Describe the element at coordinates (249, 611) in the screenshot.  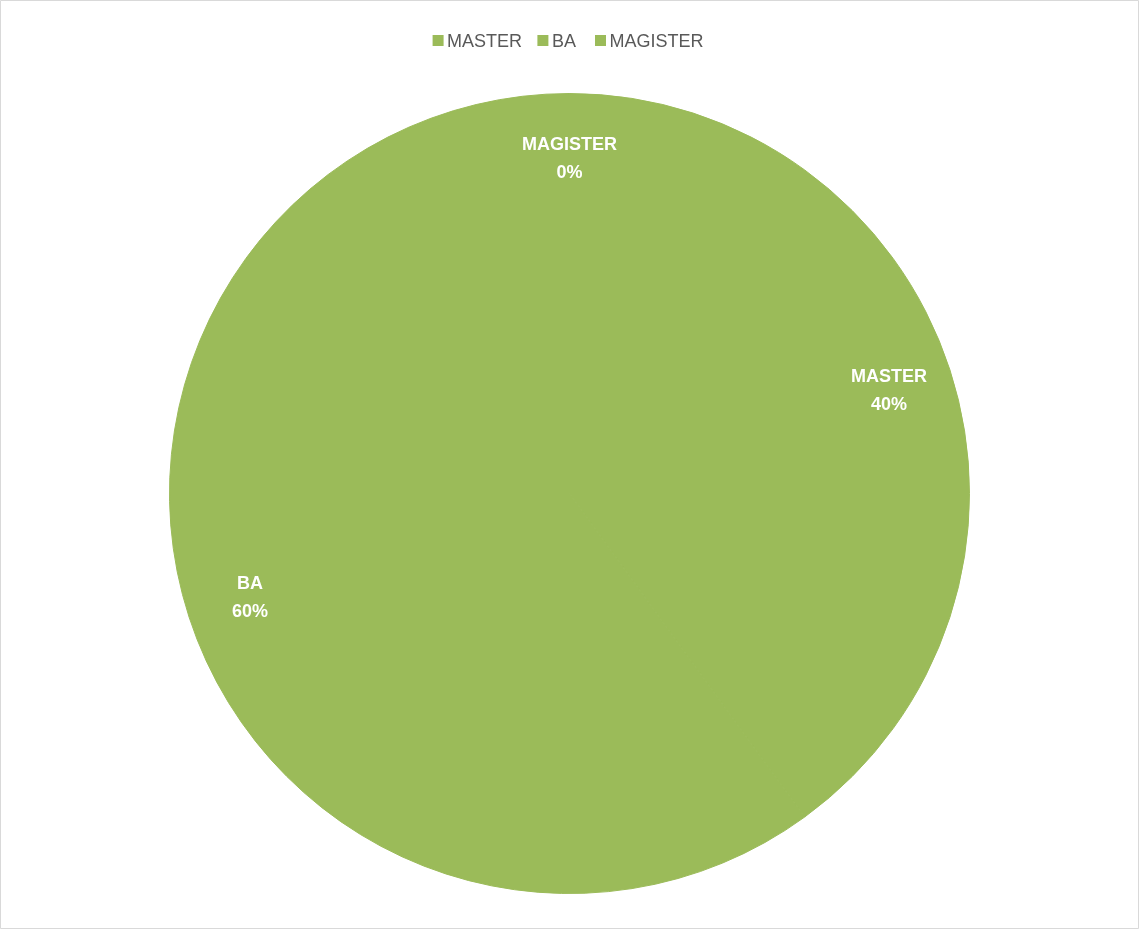
I see `data-label: 60%` at that location.